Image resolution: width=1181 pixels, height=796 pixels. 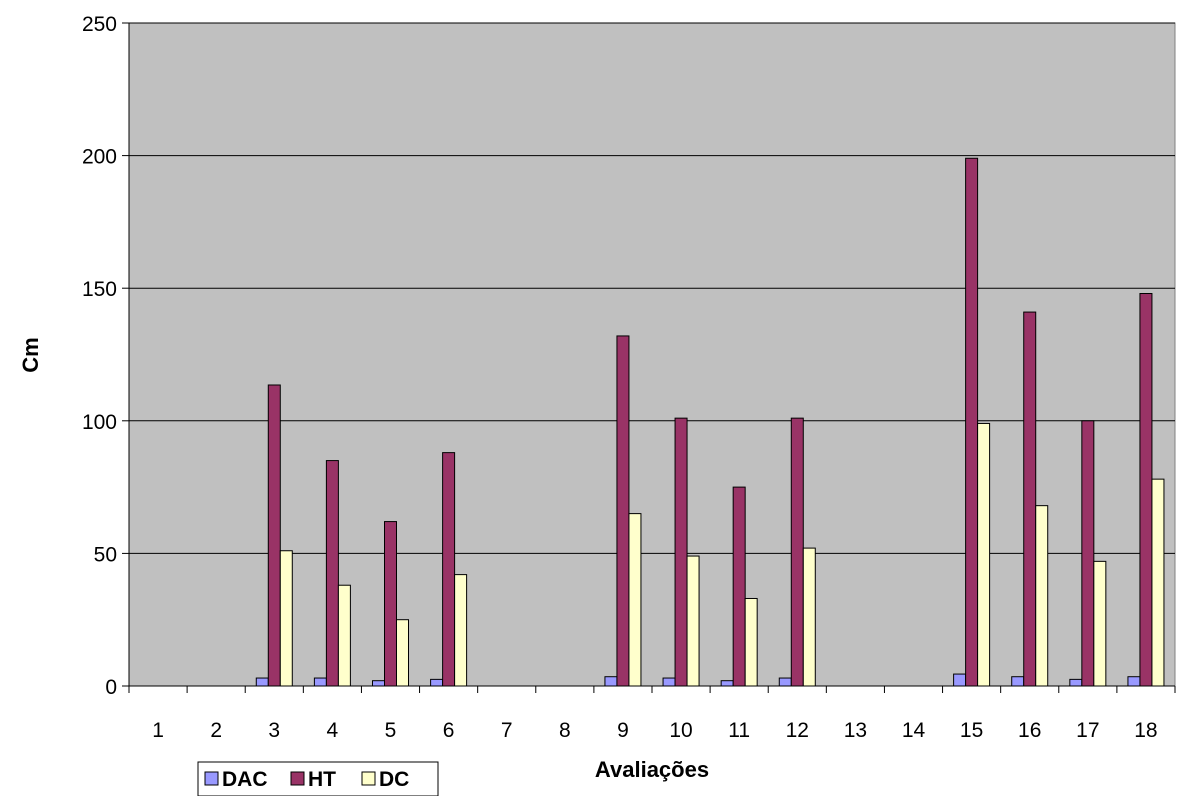 What do you see at coordinates (158, 730) in the screenshot?
I see `x-tick-label: 1` at bounding box center [158, 730].